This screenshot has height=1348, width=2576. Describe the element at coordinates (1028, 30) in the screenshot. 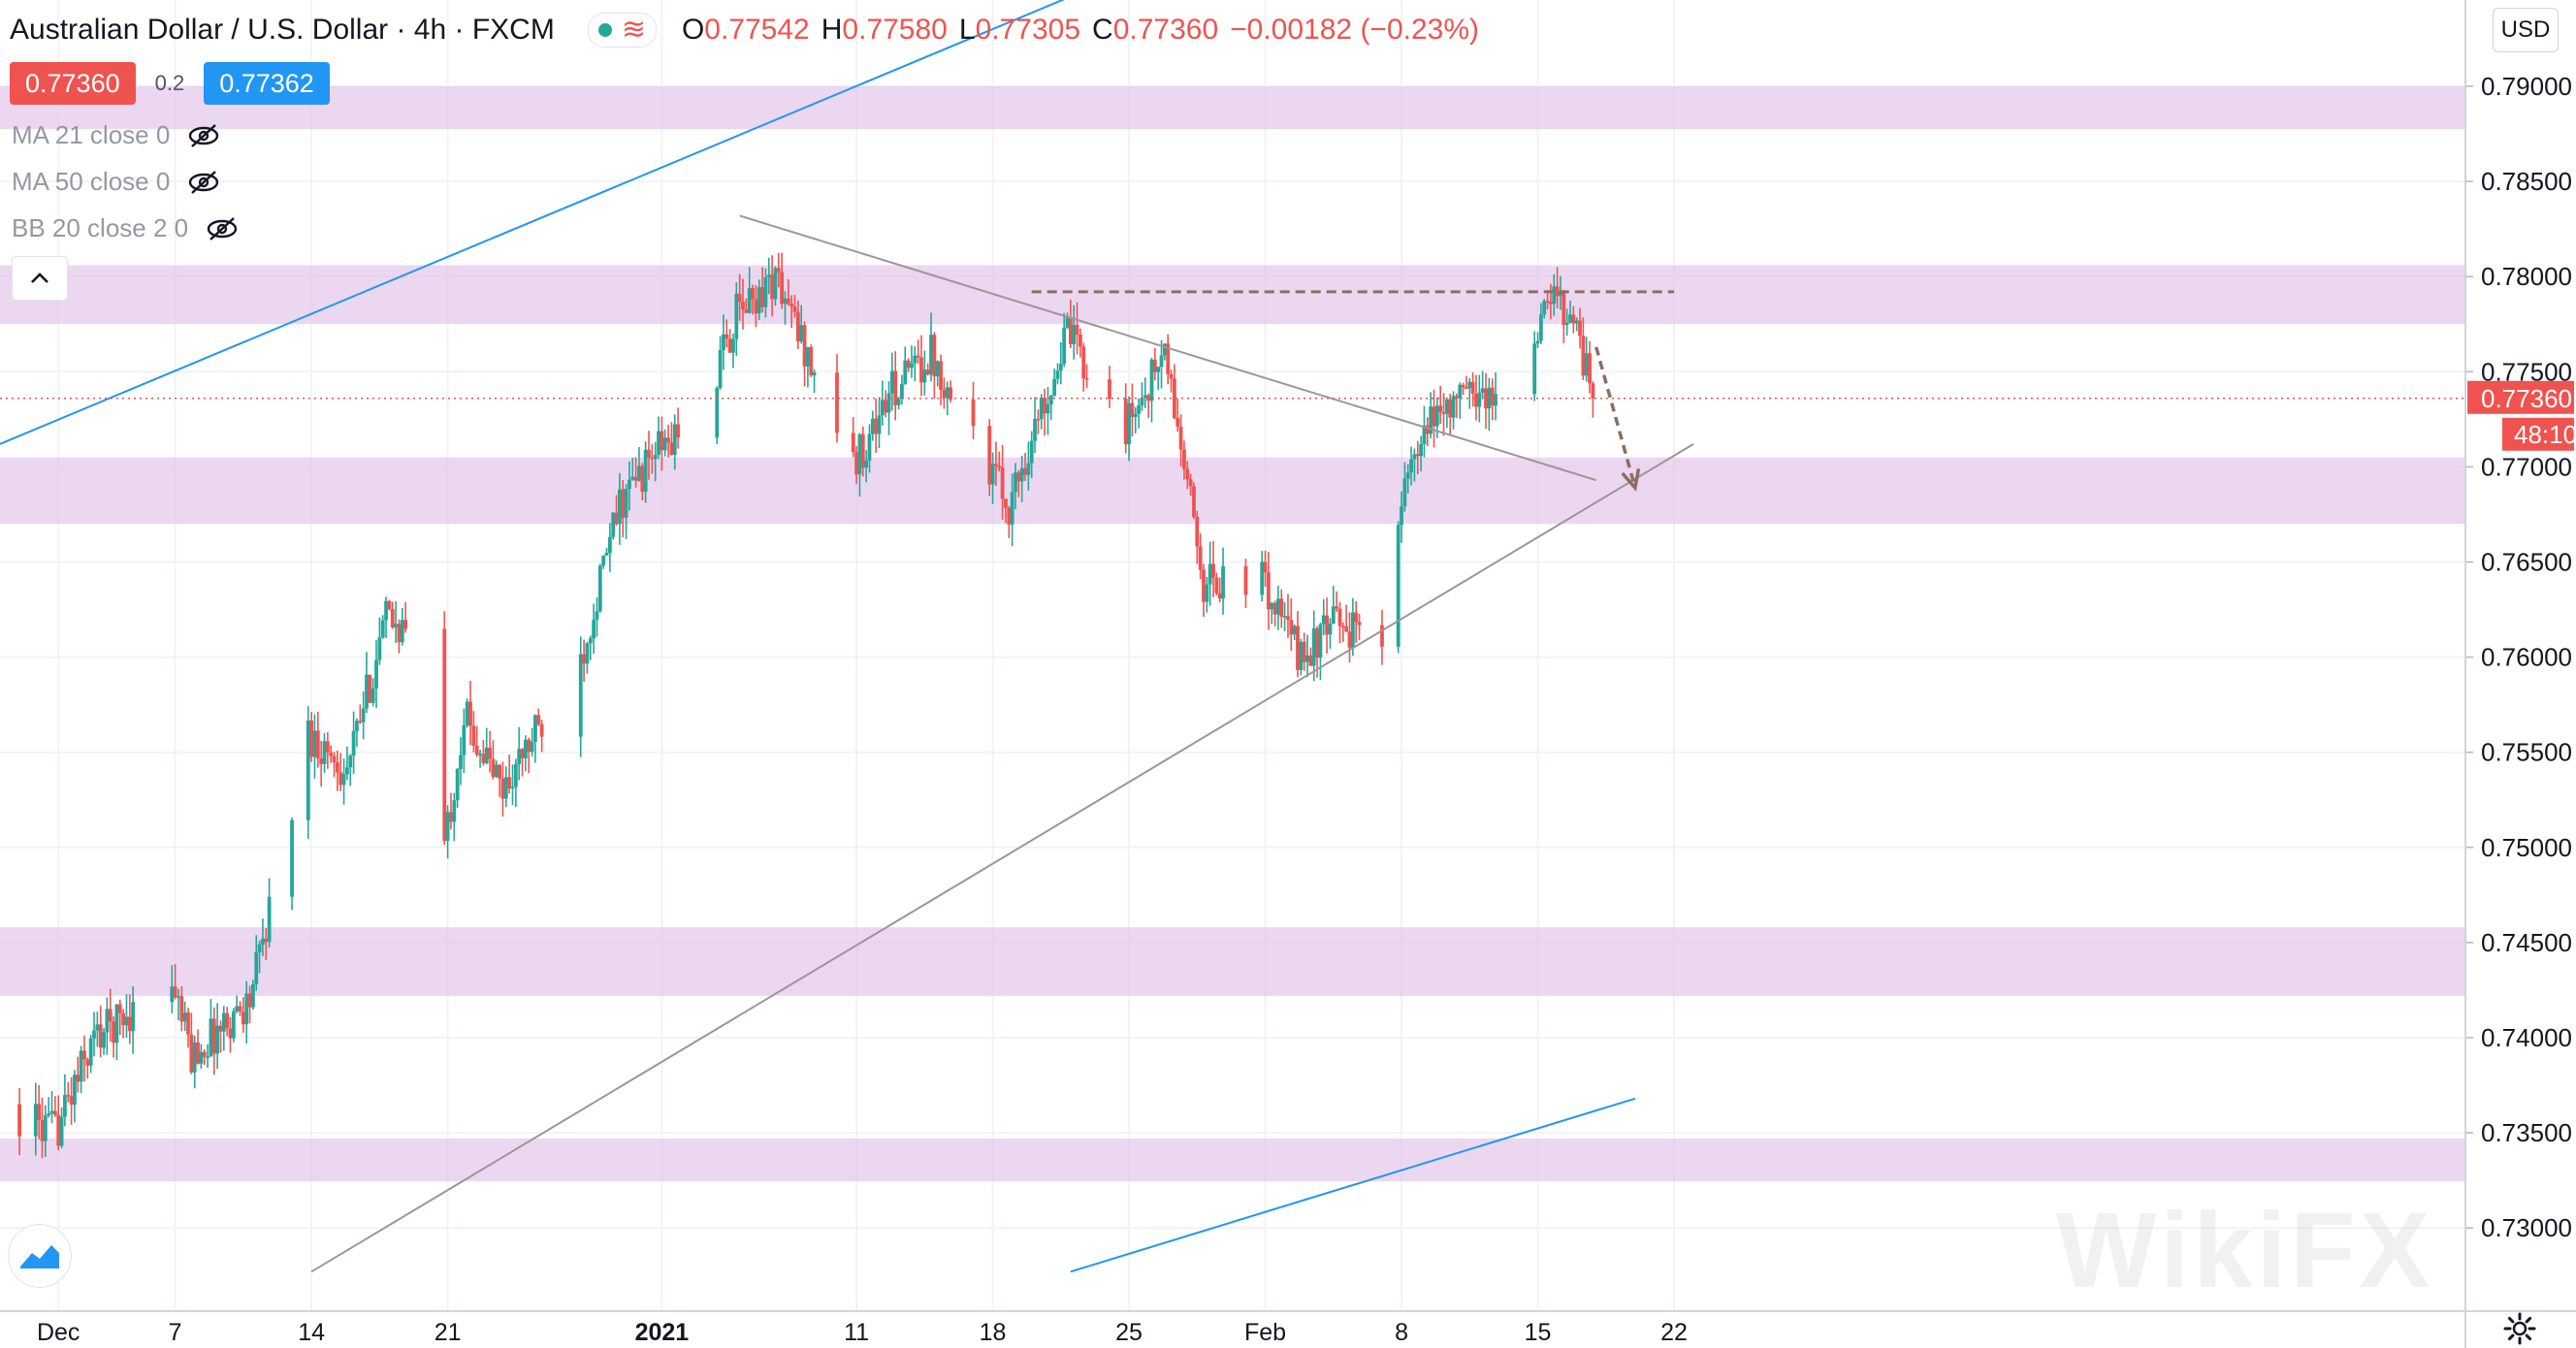

I see `low-value: 0.77305` at that location.